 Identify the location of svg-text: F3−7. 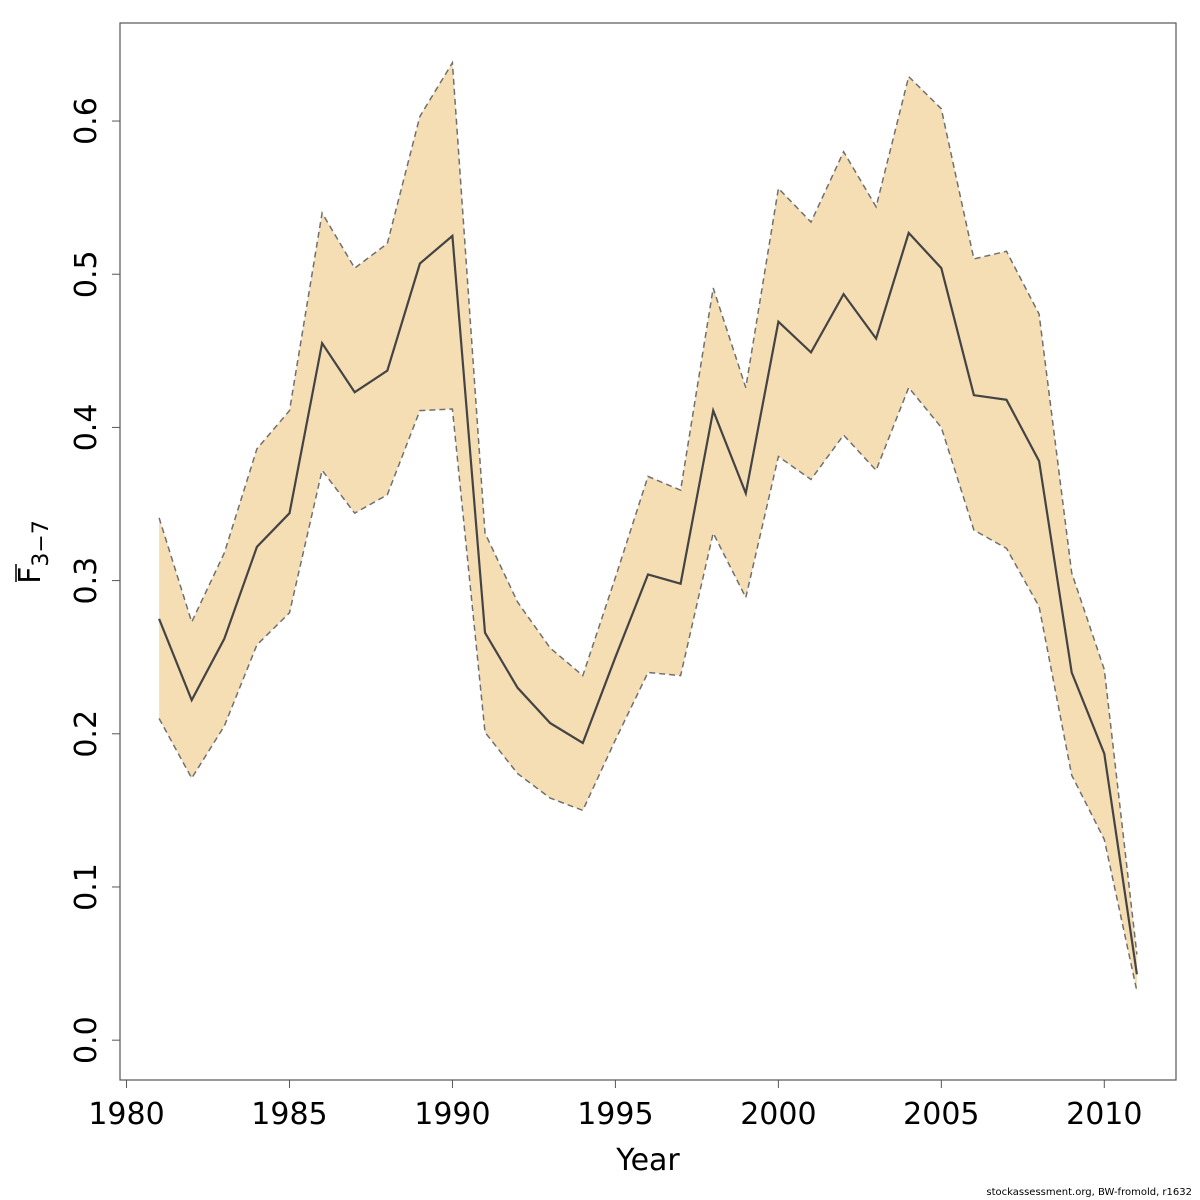
(33, 552).